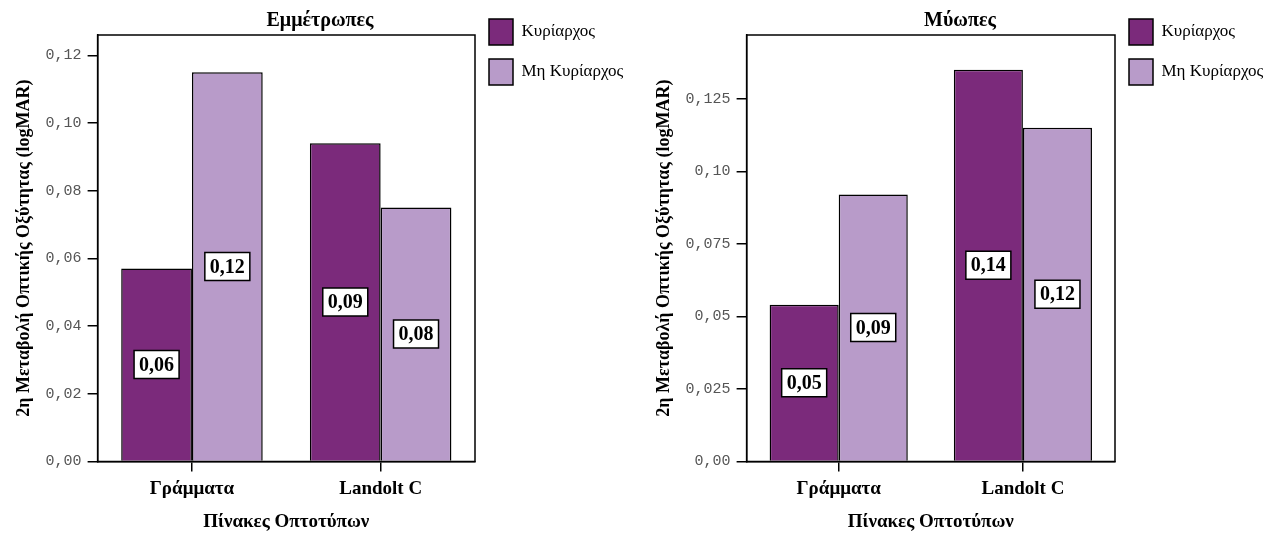 The height and width of the screenshot is (542, 1280). I want to click on chart-title: Μύωπες, so click(960, 20).